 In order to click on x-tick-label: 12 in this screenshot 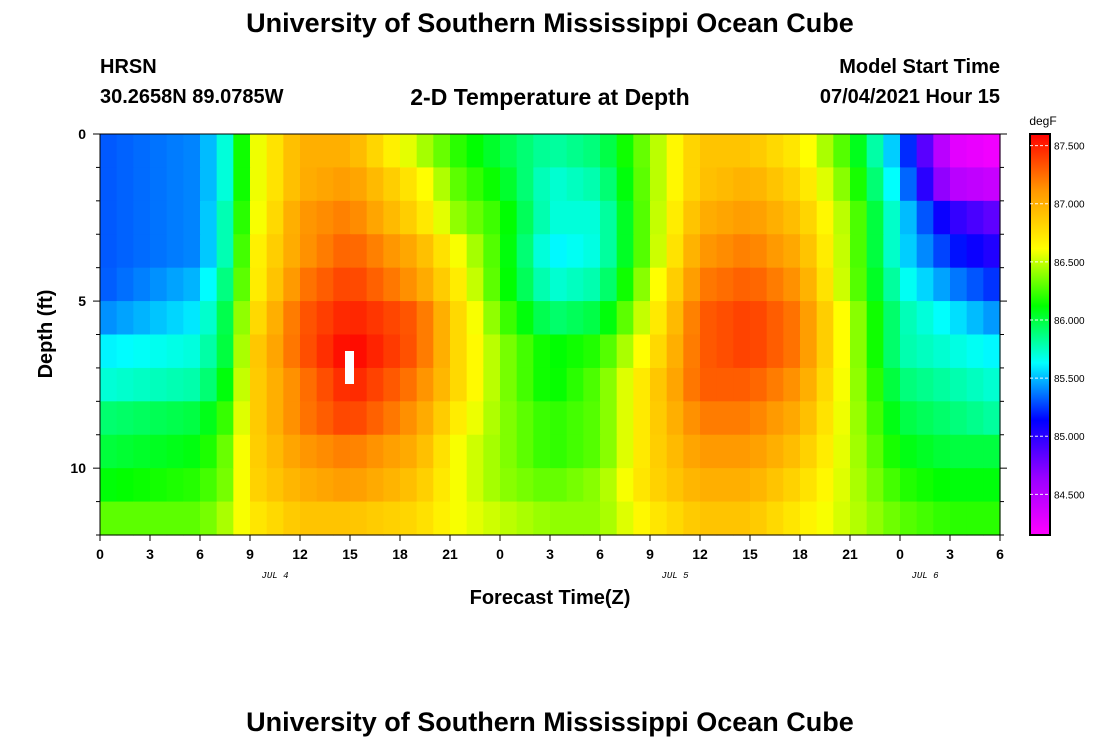, I will do `click(300, 554)`.